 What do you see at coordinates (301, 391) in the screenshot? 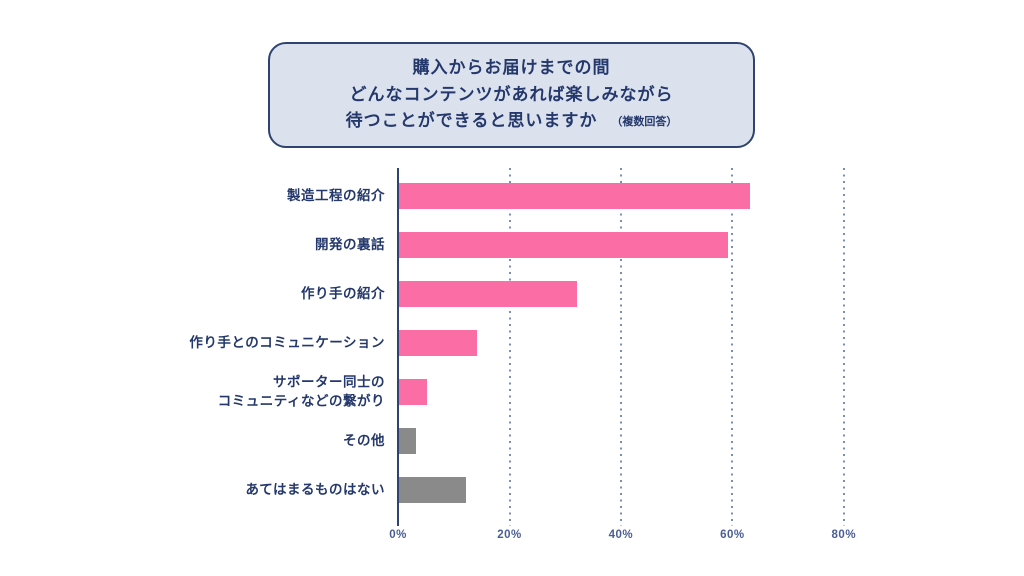
I see `category-label: サポーター同士の コミュニティなどの繋がり` at bounding box center [301, 391].